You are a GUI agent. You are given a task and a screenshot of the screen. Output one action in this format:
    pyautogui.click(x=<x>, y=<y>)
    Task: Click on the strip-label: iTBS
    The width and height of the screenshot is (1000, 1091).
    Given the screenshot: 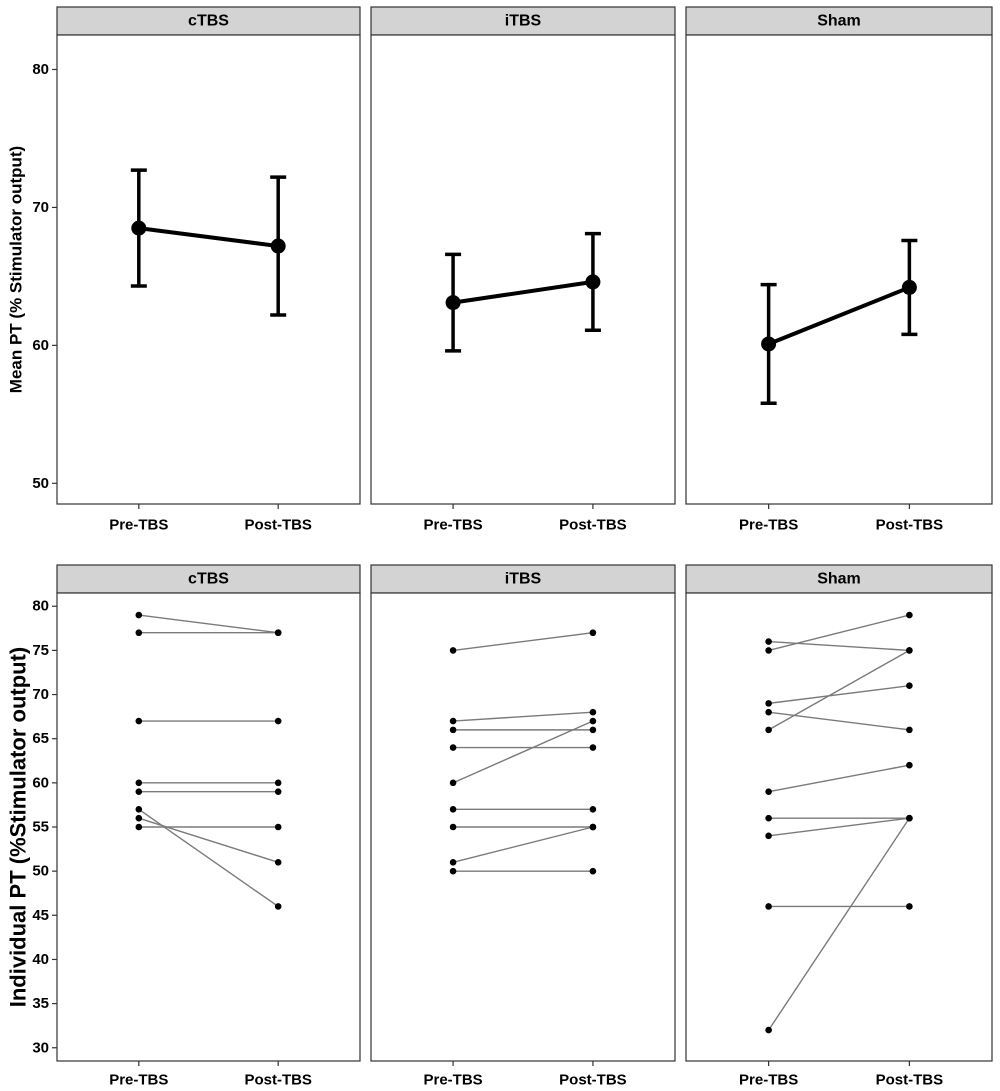 What is the action you would take?
    pyautogui.click(x=523, y=21)
    